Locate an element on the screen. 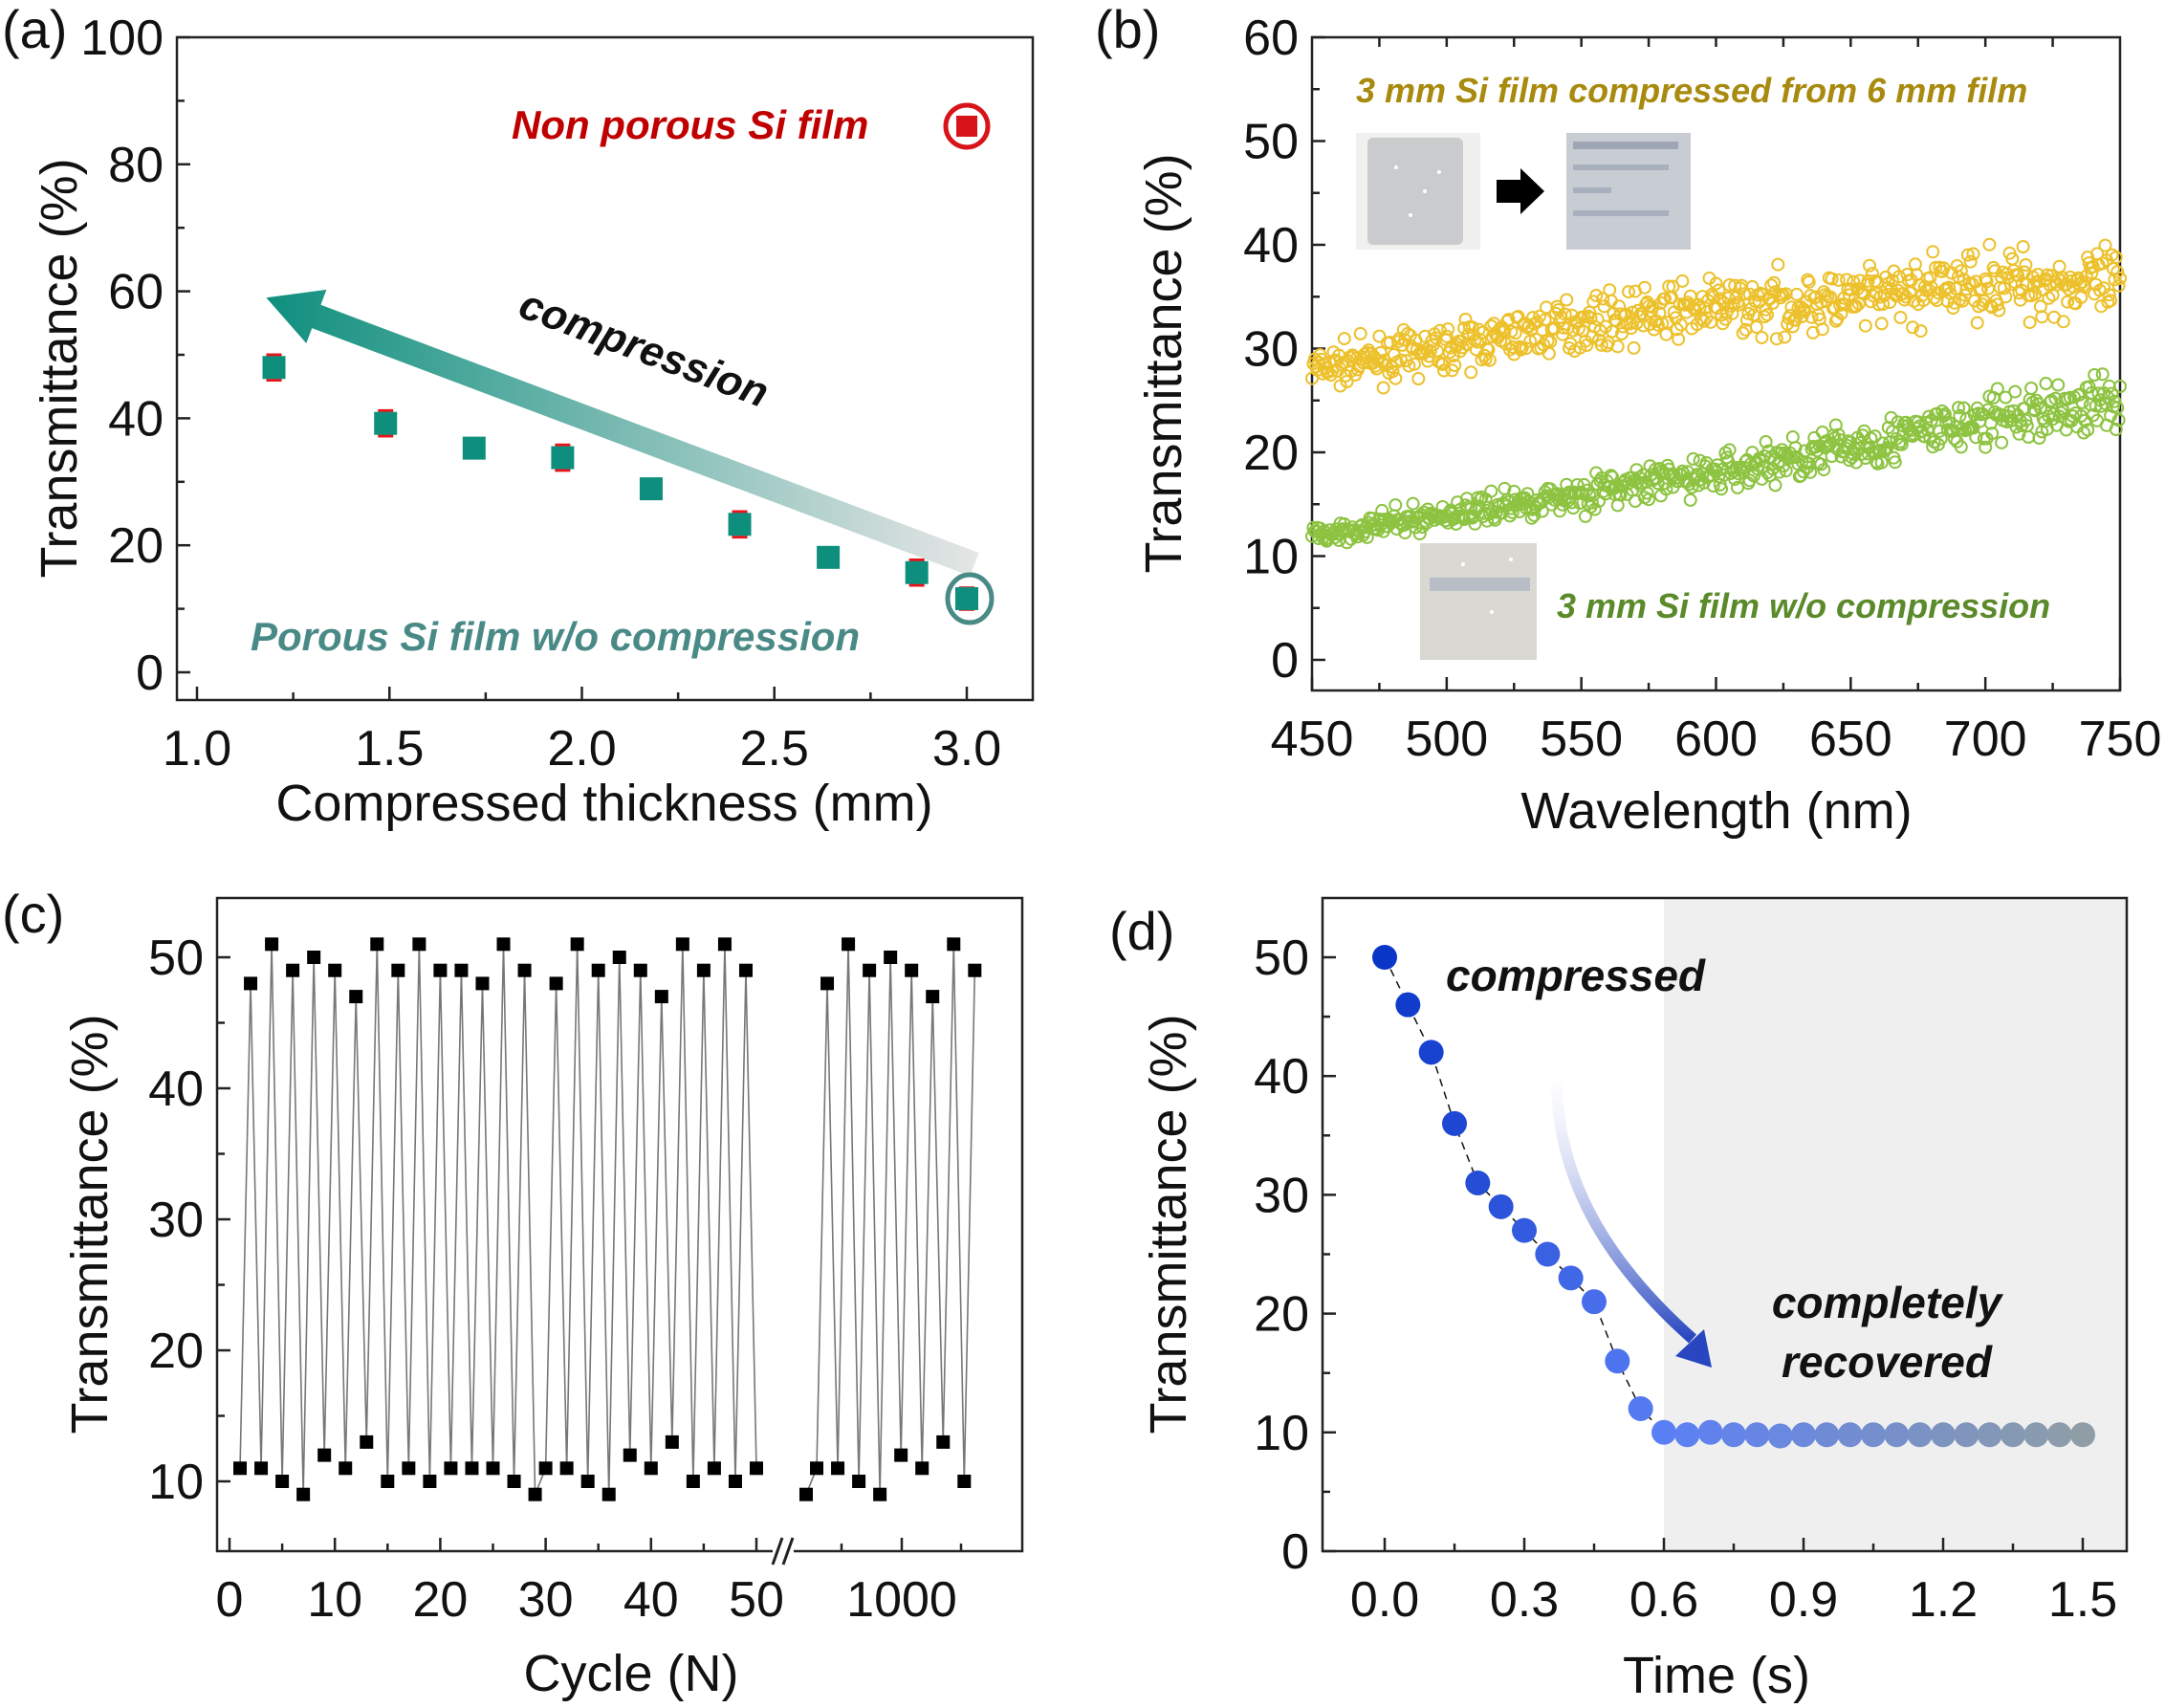  x-tick-label: 650 is located at coordinates (1850, 739).